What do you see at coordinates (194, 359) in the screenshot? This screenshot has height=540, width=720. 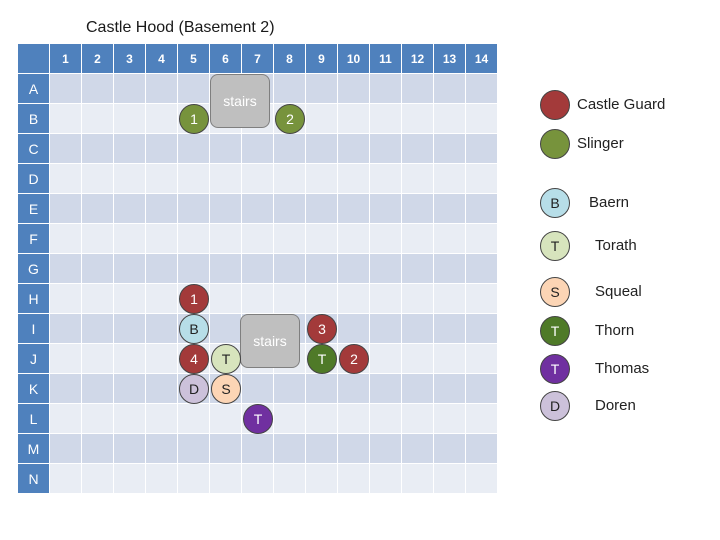 I see `token-castle-guard: 4` at bounding box center [194, 359].